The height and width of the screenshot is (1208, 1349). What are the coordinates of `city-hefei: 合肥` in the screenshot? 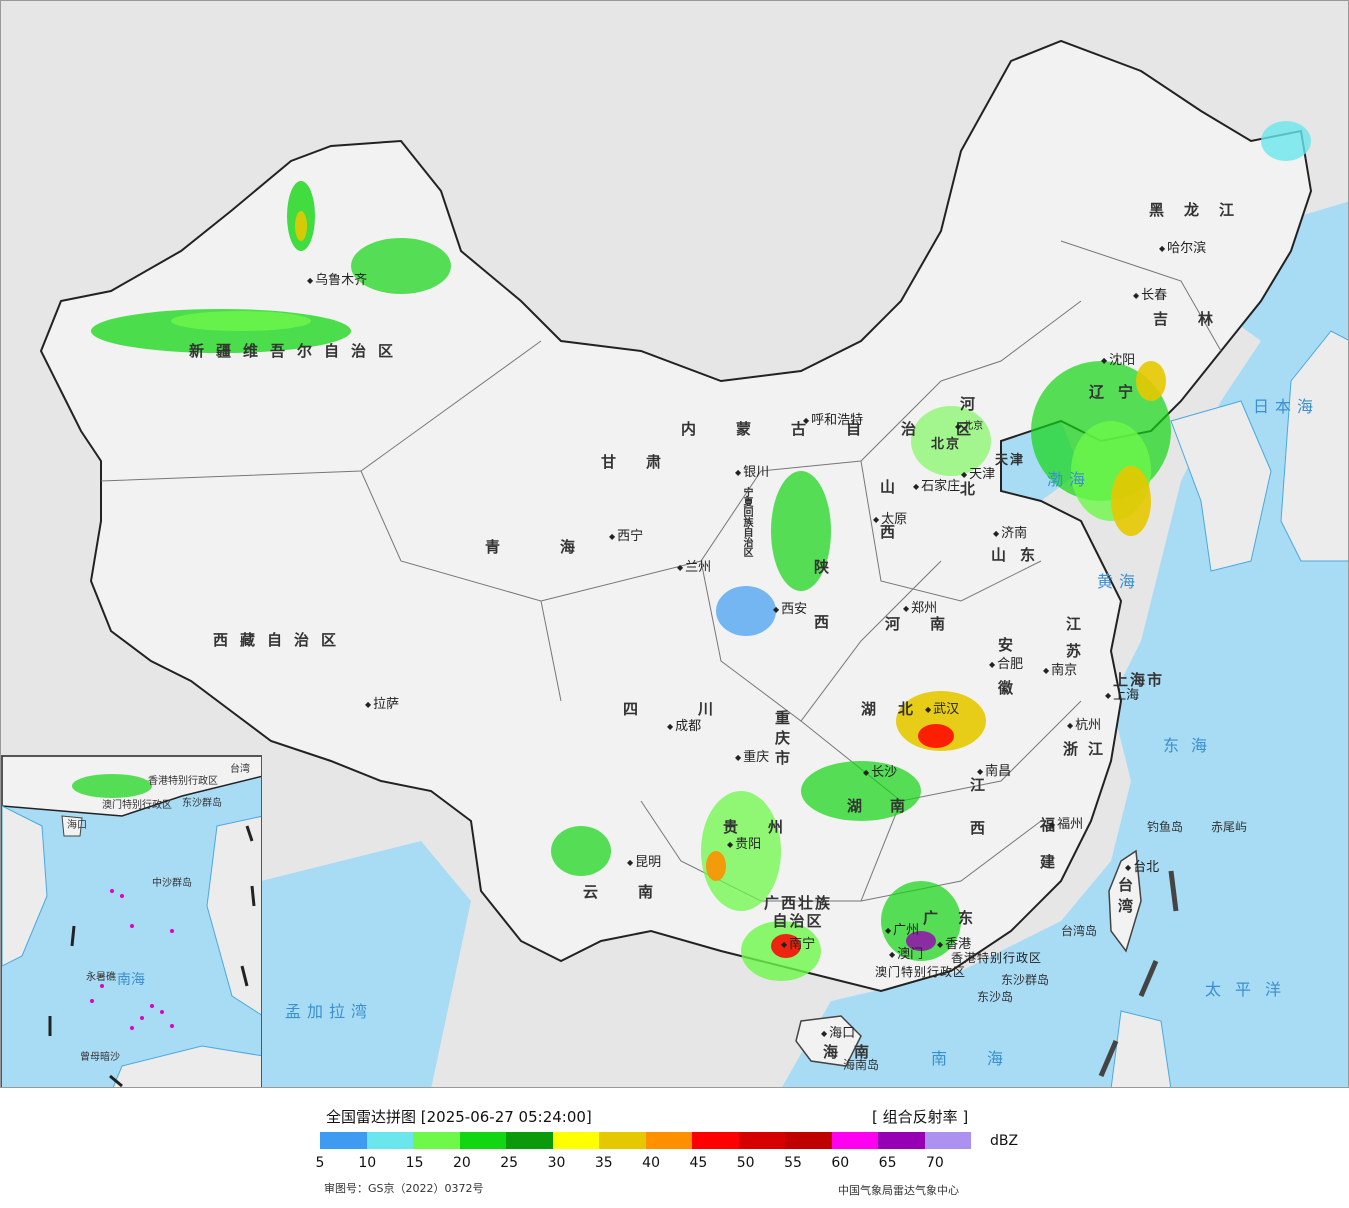 It's located at (1006, 662).